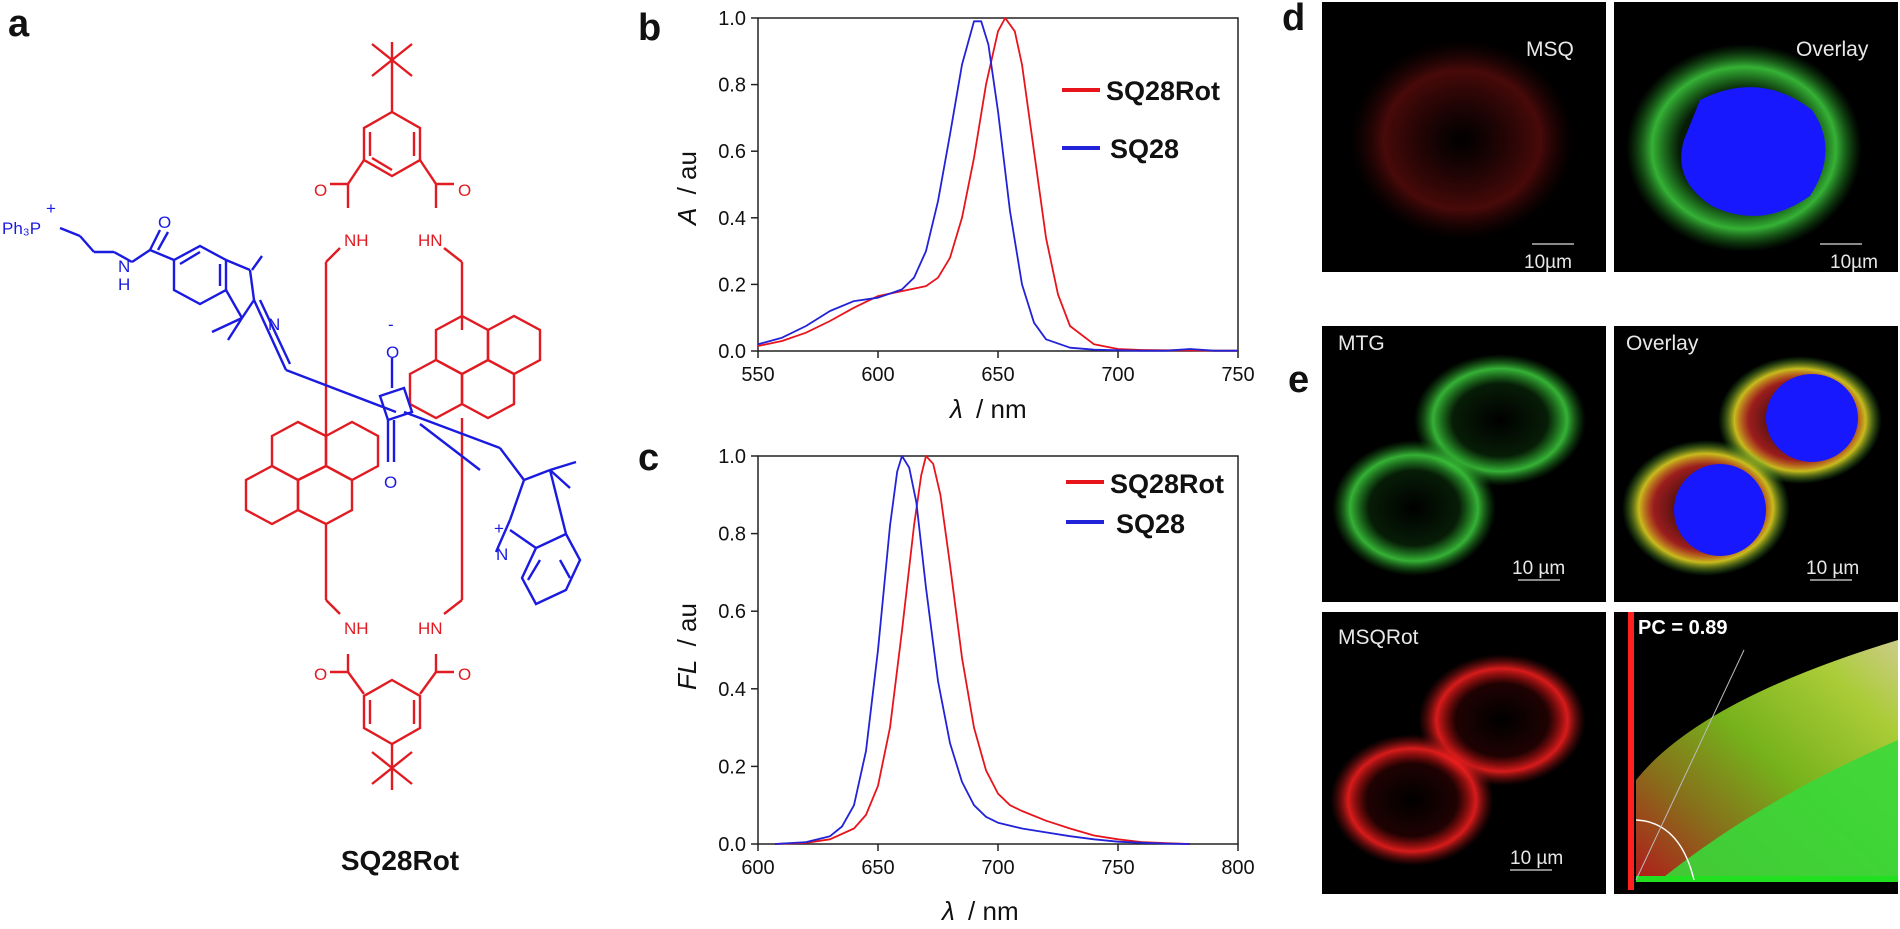 This screenshot has width=1900, height=929. Describe the element at coordinates (649, 28) in the screenshot. I see `panel-letter-b: b` at that location.